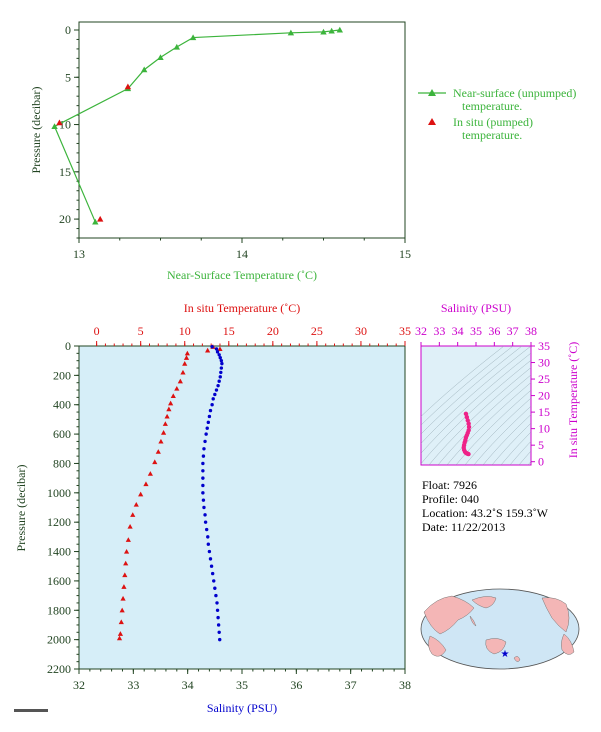  I want to click on temp-tick-label: 5, so click(141, 331).